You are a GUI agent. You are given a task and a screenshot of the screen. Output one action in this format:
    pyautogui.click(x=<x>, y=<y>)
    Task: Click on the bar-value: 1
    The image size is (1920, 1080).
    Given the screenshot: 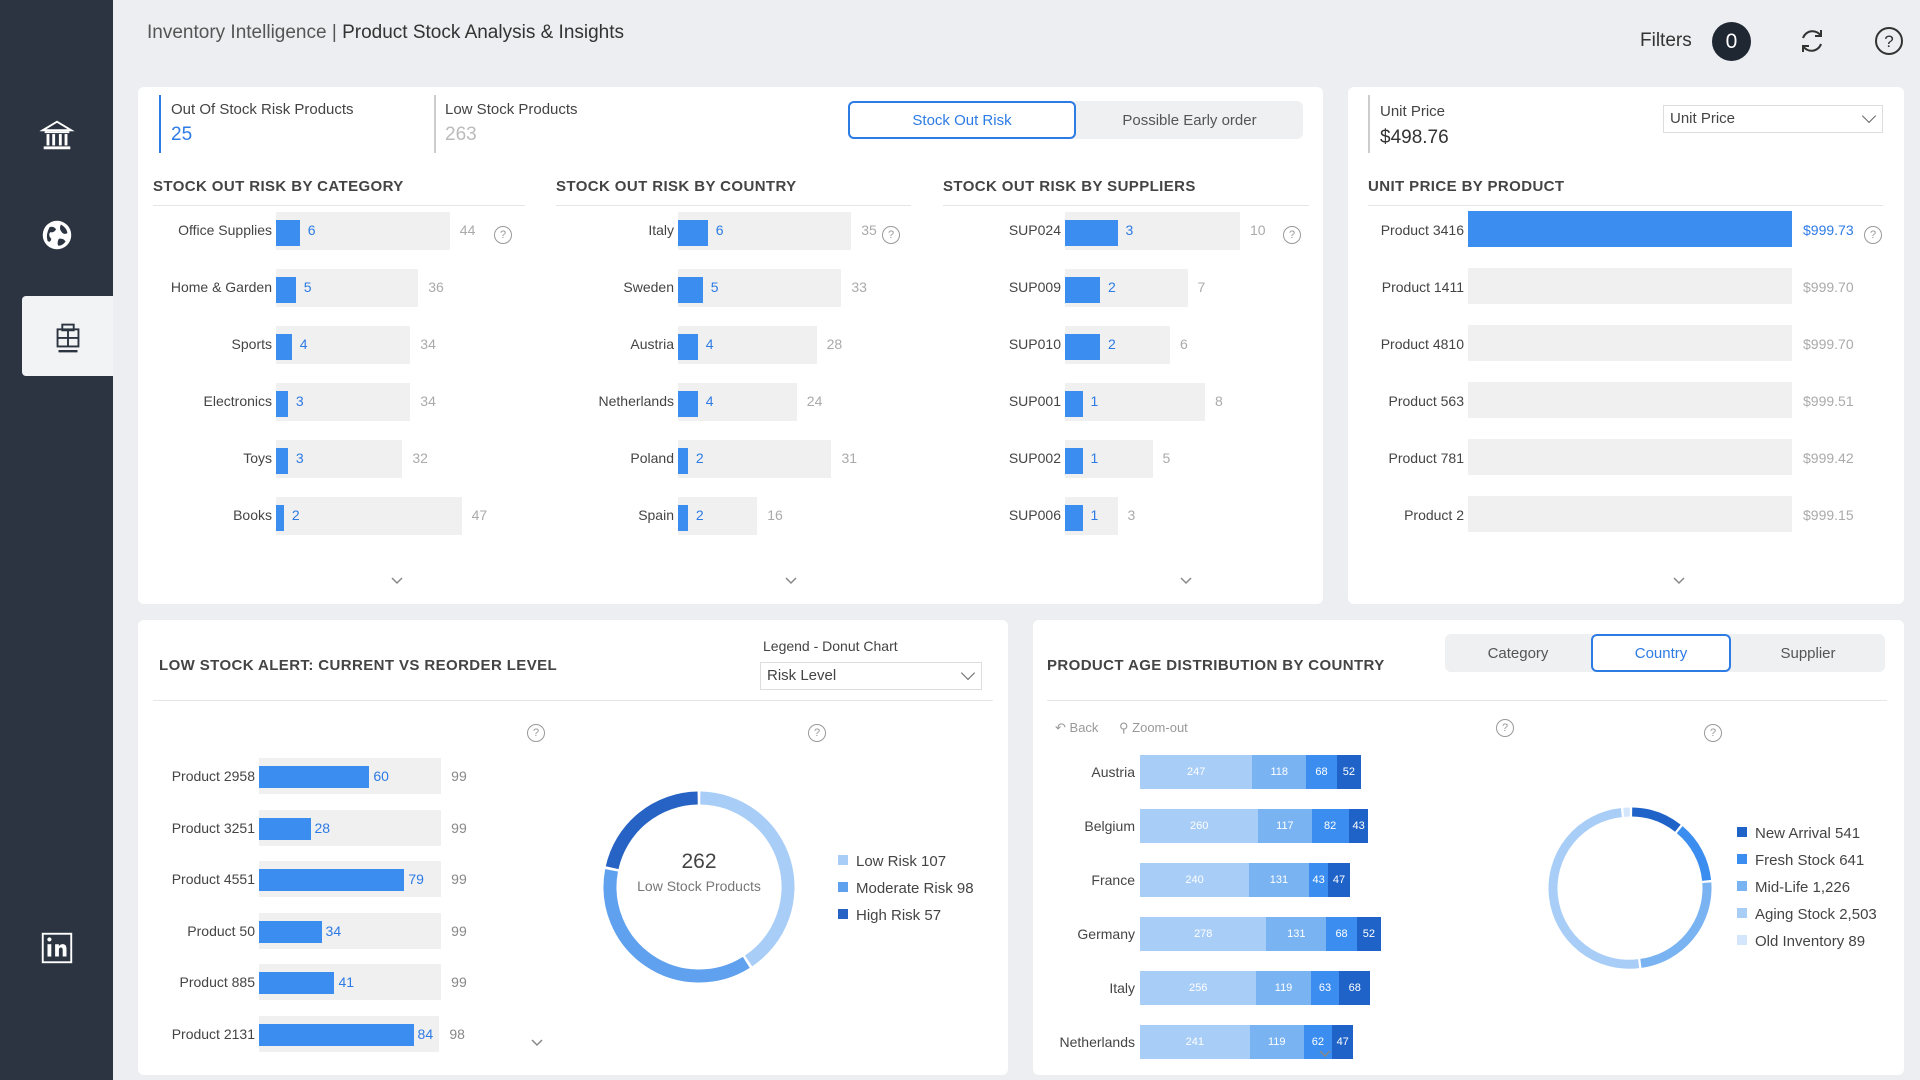 What is the action you would take?
    pyautogui.click(x=1094, y=515)
    